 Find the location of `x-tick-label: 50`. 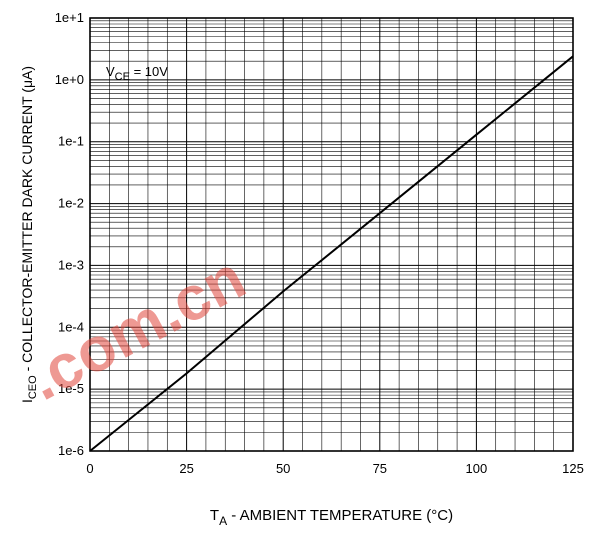

x-tick-label: 50 is located at coordinates (283, 468).